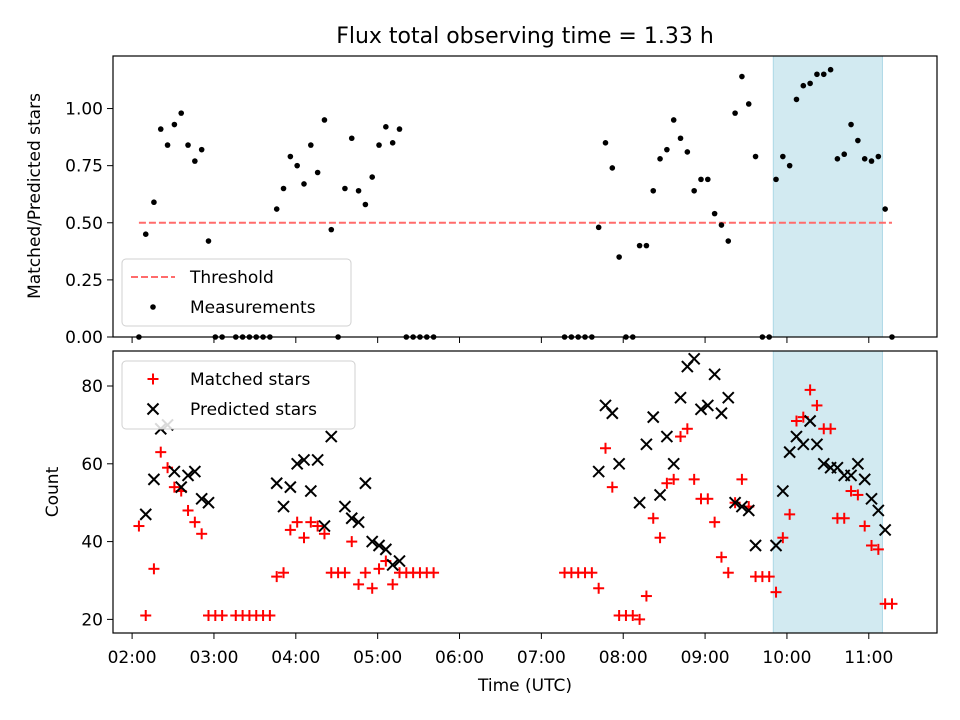  Describe the element at coordinates (153, 307) in the screenshot. I see `legend-measurements-swatch` at that location.